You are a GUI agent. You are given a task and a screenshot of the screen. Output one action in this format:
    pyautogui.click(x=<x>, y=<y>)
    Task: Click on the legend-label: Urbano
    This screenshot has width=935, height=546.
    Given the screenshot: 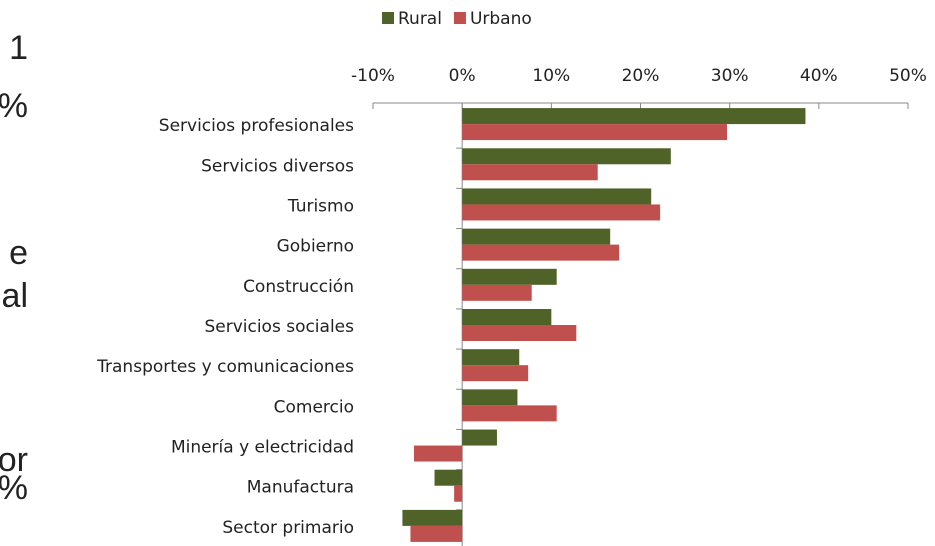 What is the action you would take?
    pyautogui.click(x=501, y=19)
    